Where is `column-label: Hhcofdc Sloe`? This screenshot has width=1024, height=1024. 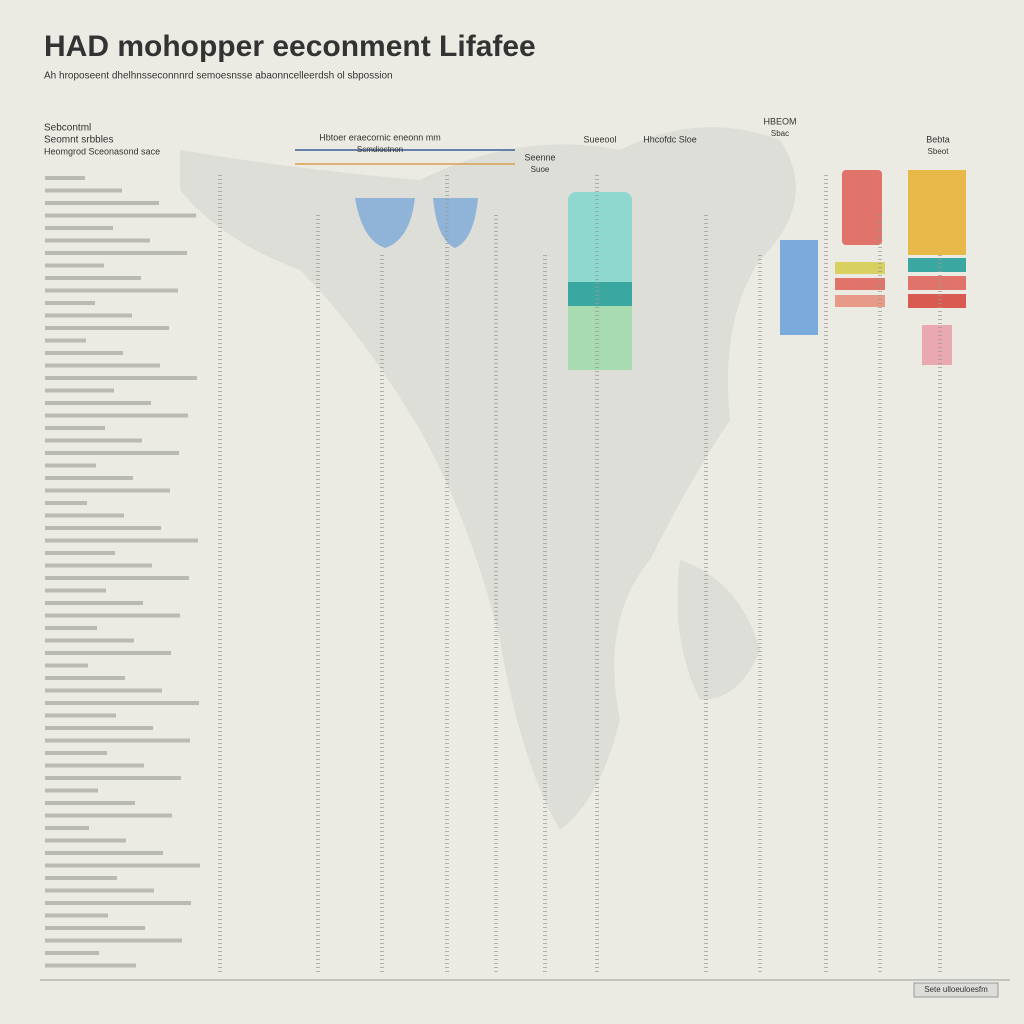
column-label: Hhcofdc Sloe is located at coordinates (670, 139).